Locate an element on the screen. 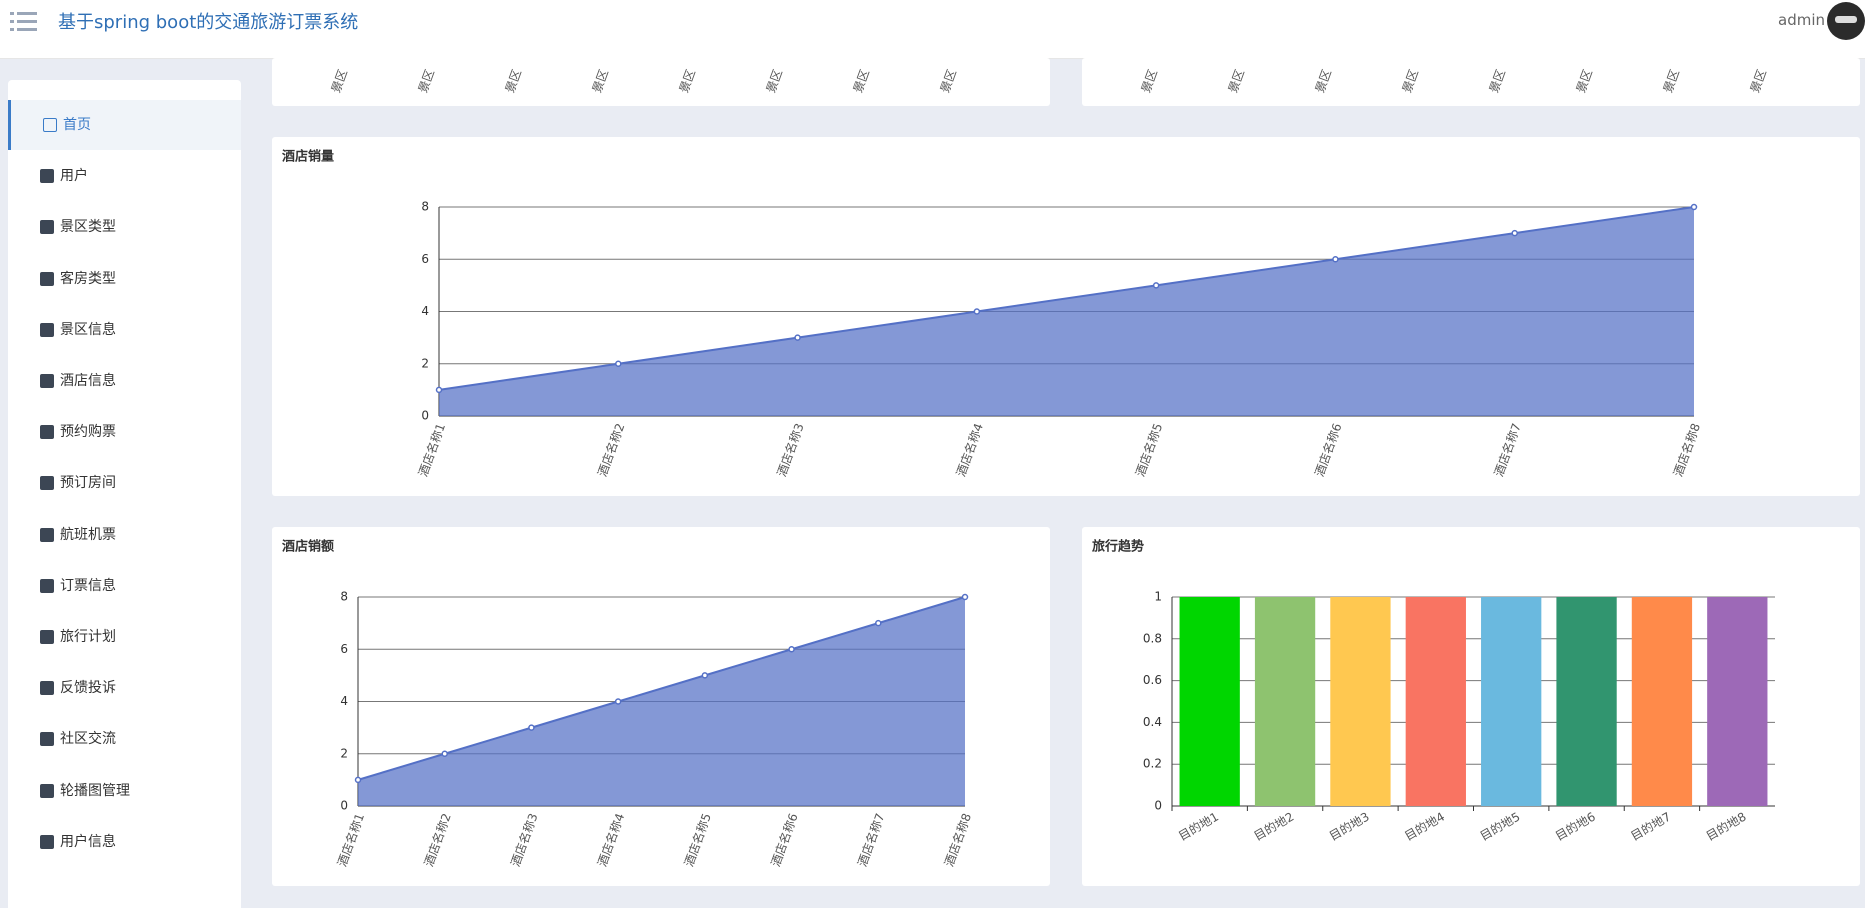  menu-label: 轮播图管理 is located at coordinates (95, 790).